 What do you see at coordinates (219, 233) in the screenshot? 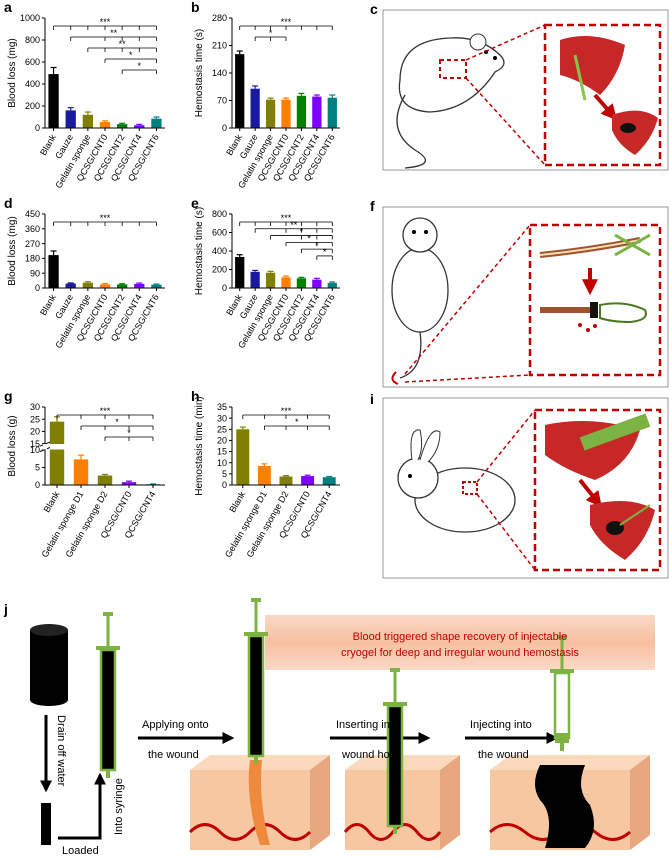
I see `y-tick-label: 600` at bounding box center [219, 233].